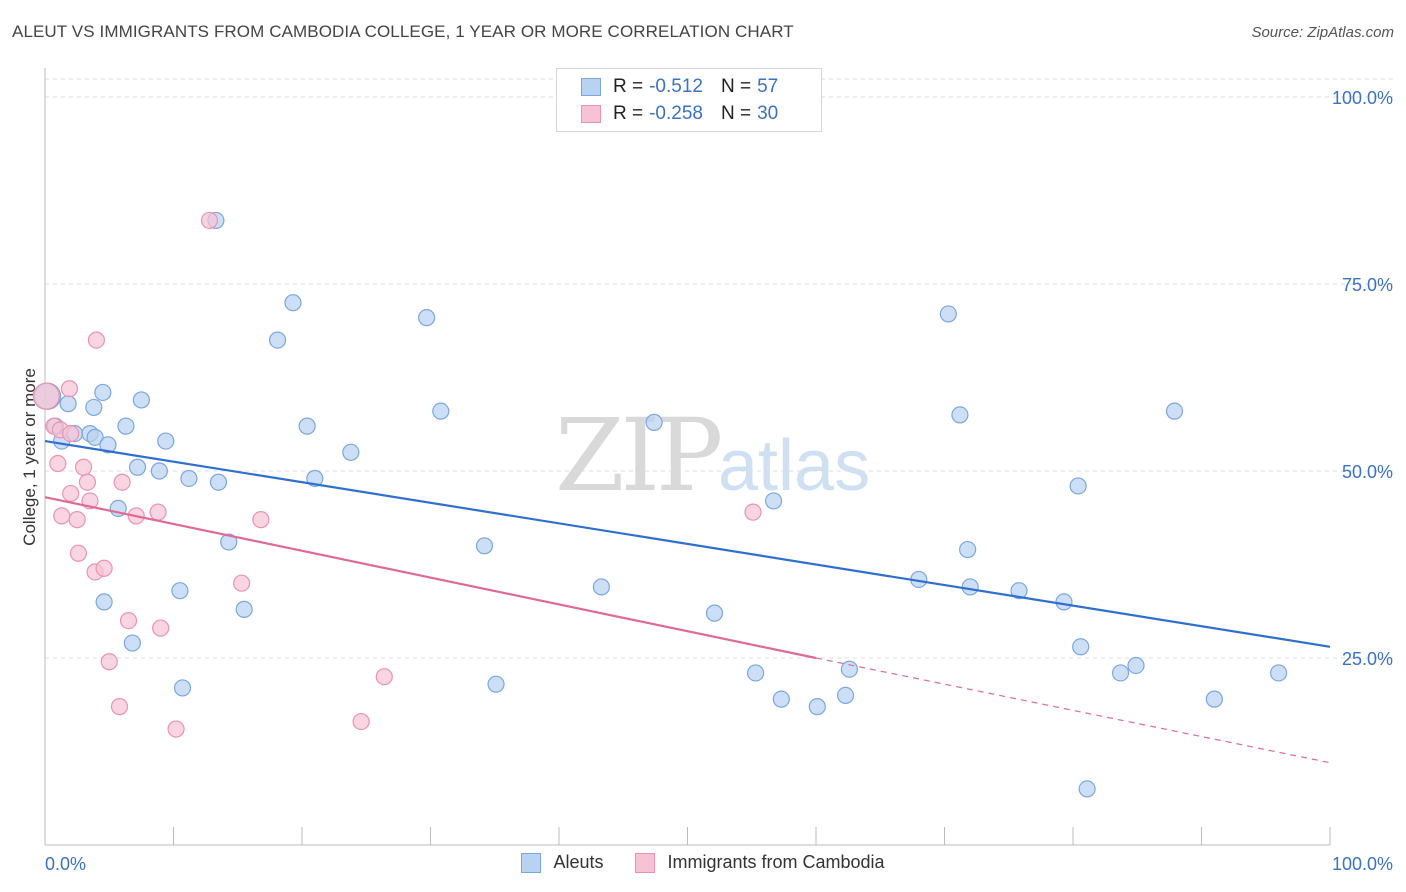  I want to click on legend-r-value: -0.512, so click(676, 86).